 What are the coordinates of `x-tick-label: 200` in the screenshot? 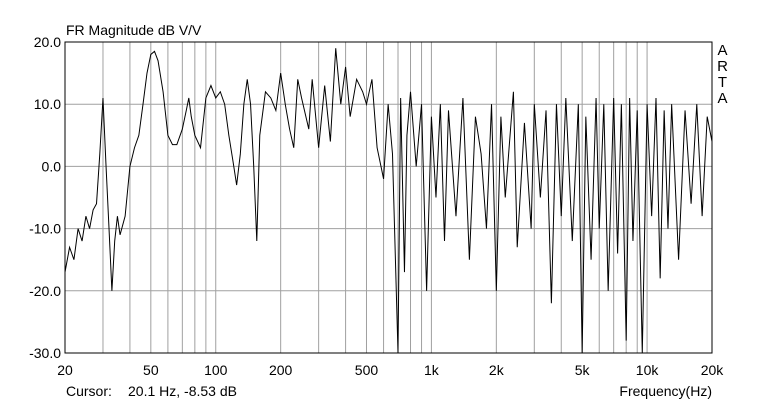 It's located at (281, 370).